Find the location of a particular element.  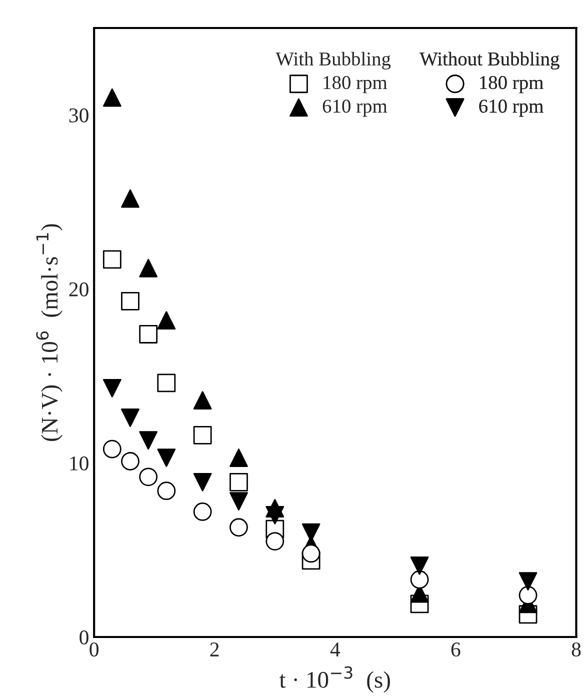

y-tick-label: 0 is located at coordinates (84, 637).